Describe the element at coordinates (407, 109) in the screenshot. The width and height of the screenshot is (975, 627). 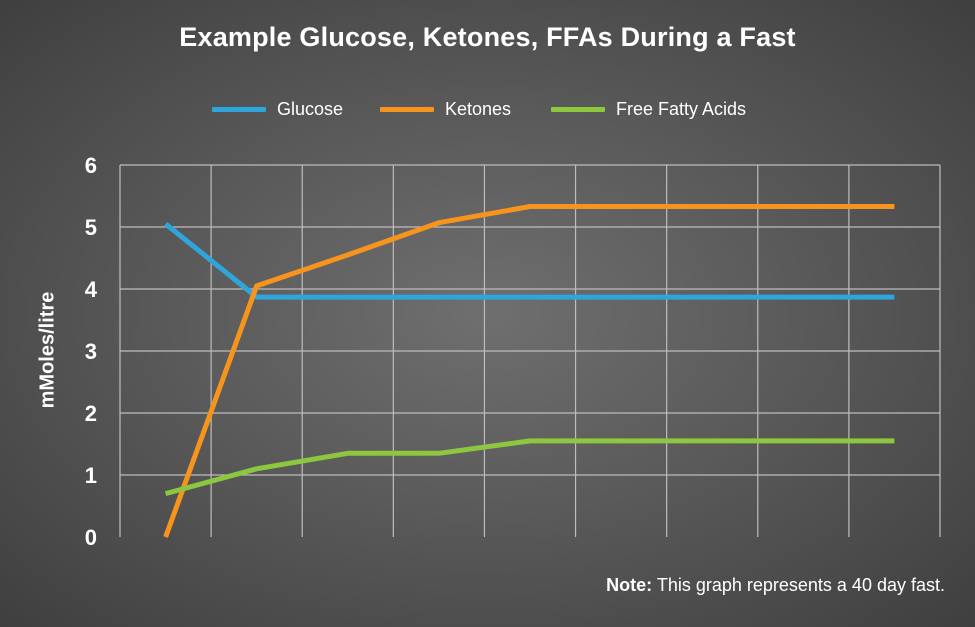
I see `legend-swatch-ketones` at that location.